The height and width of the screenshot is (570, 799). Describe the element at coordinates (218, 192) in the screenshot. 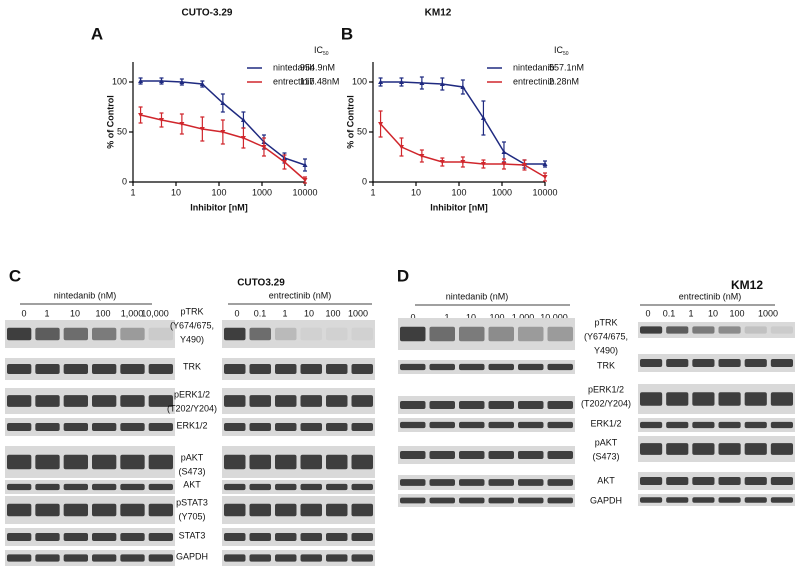

I see `x-tick-label: 100` at that location.